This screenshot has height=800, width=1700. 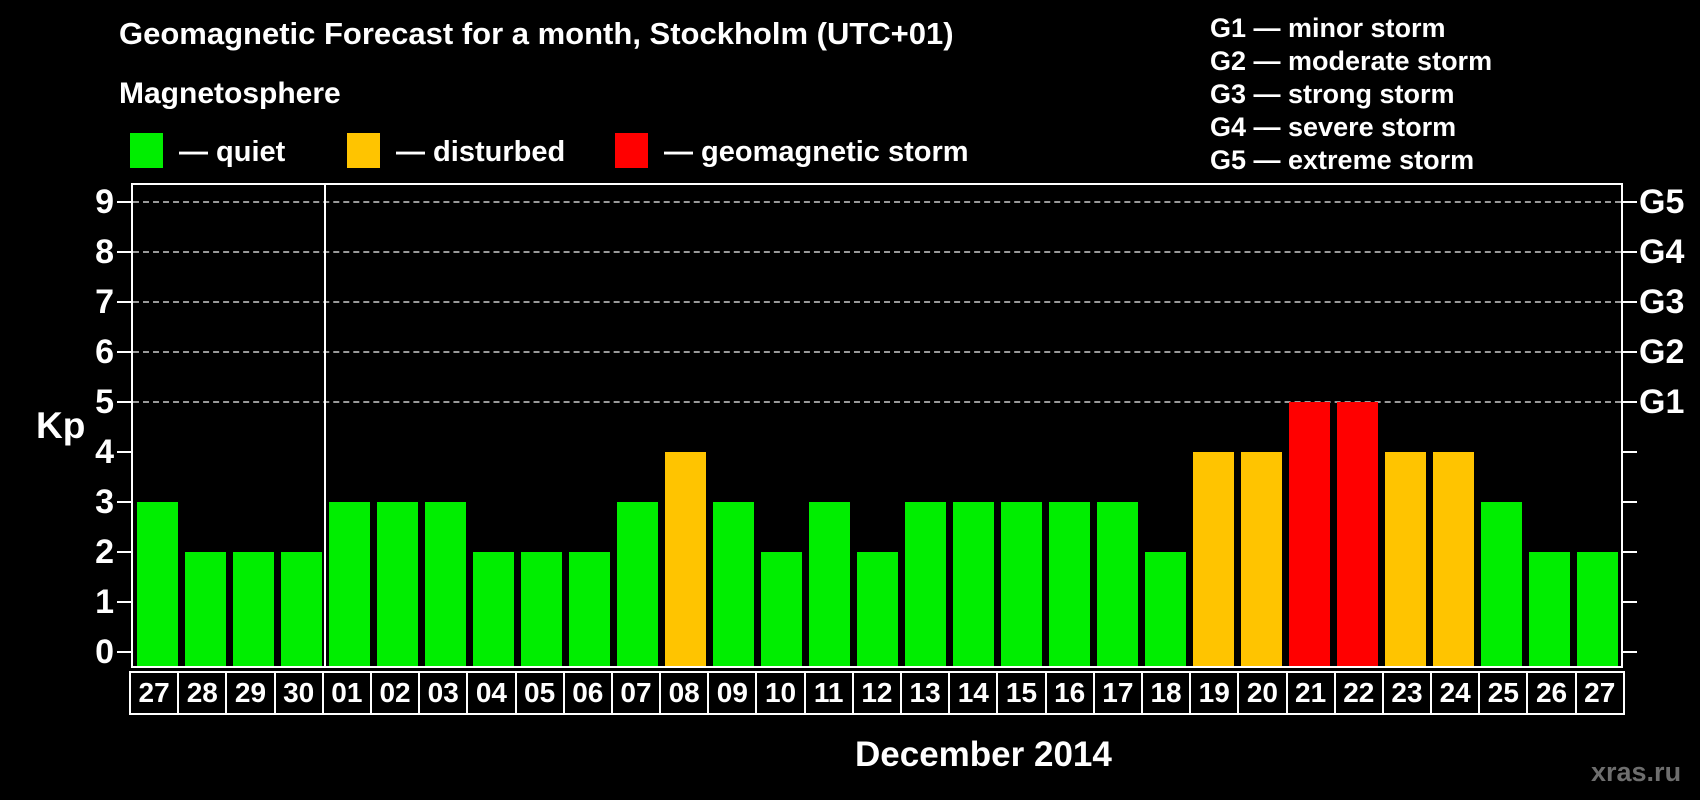 I want to click on day-label-20: 20, so click(x=1262, y=693).